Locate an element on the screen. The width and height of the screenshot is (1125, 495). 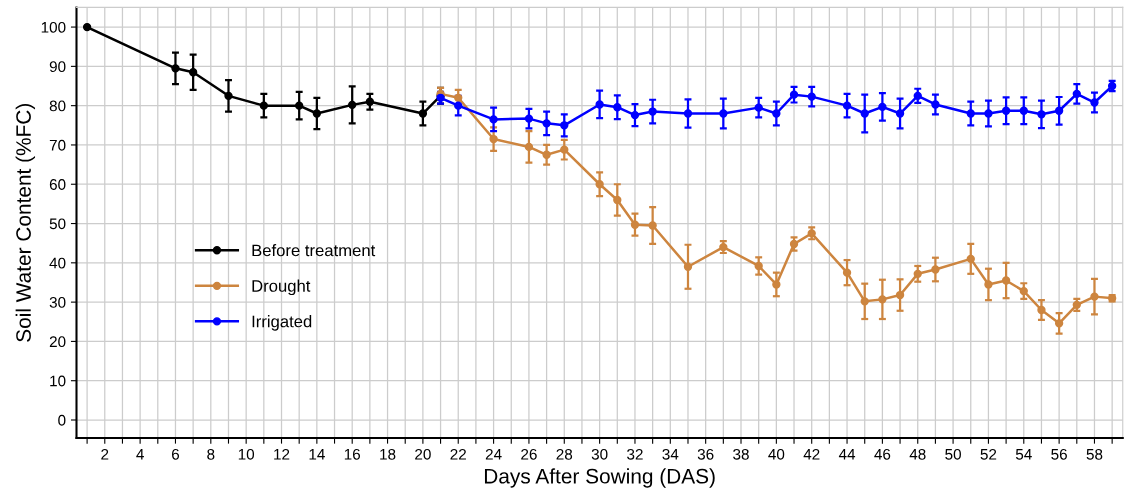
x-tick-label: 36 is located at coordinates (705, 454).